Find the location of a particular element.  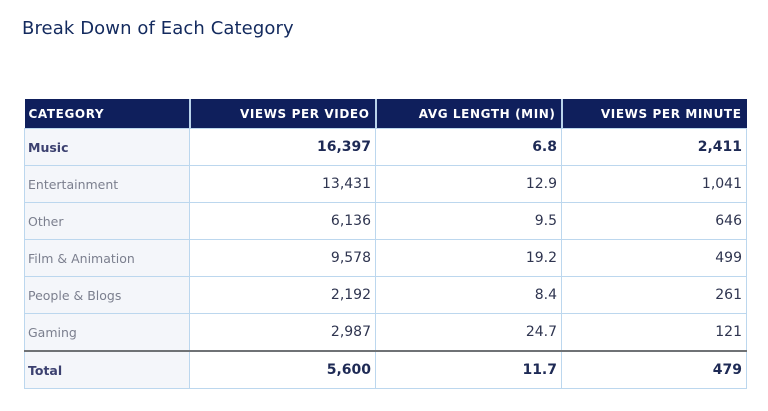

avg-length-cell: 24.7 is located at coordinates (468, 332).